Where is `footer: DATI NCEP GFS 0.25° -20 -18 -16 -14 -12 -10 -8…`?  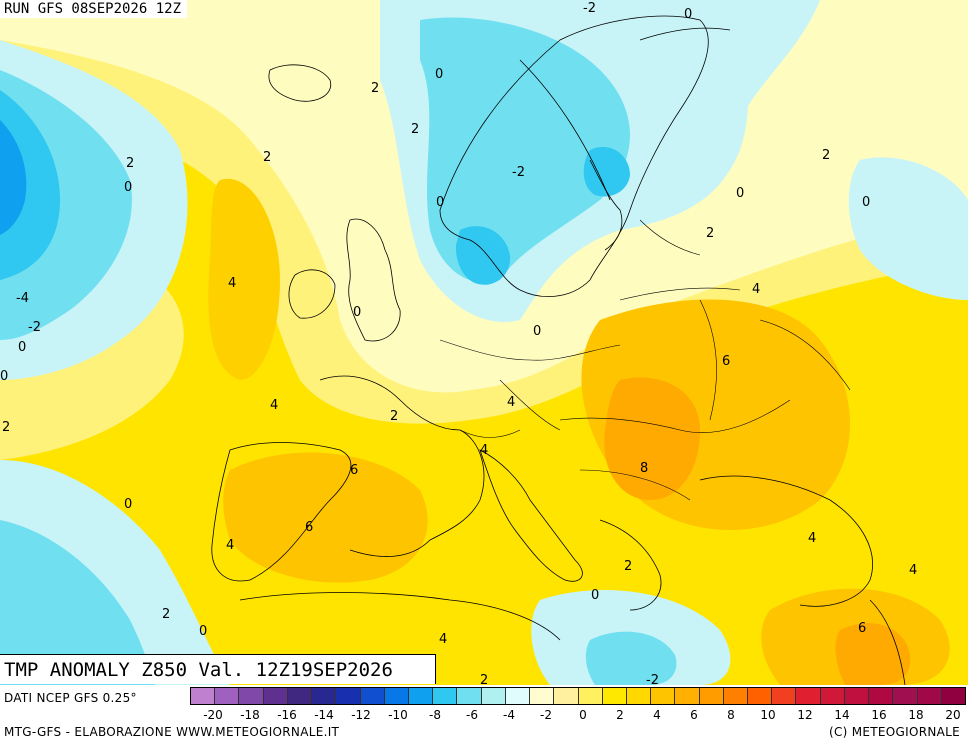 footer: DATI NCEP GFS 0.25° -20 -18 -16 -14 -12 -10 -8… is located at coordinates (484, 715).